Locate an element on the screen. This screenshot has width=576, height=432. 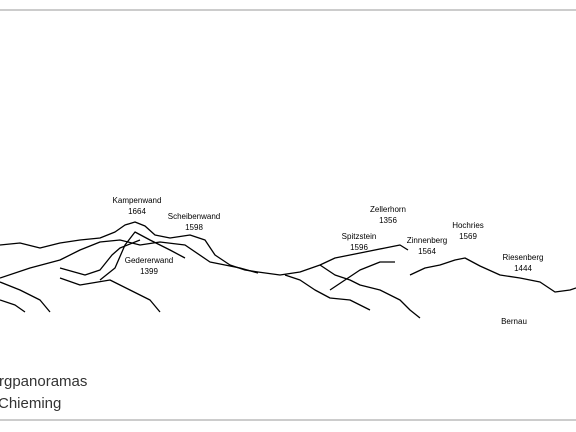
peak-name: Riesenberg is located at coordinates (523, 257).